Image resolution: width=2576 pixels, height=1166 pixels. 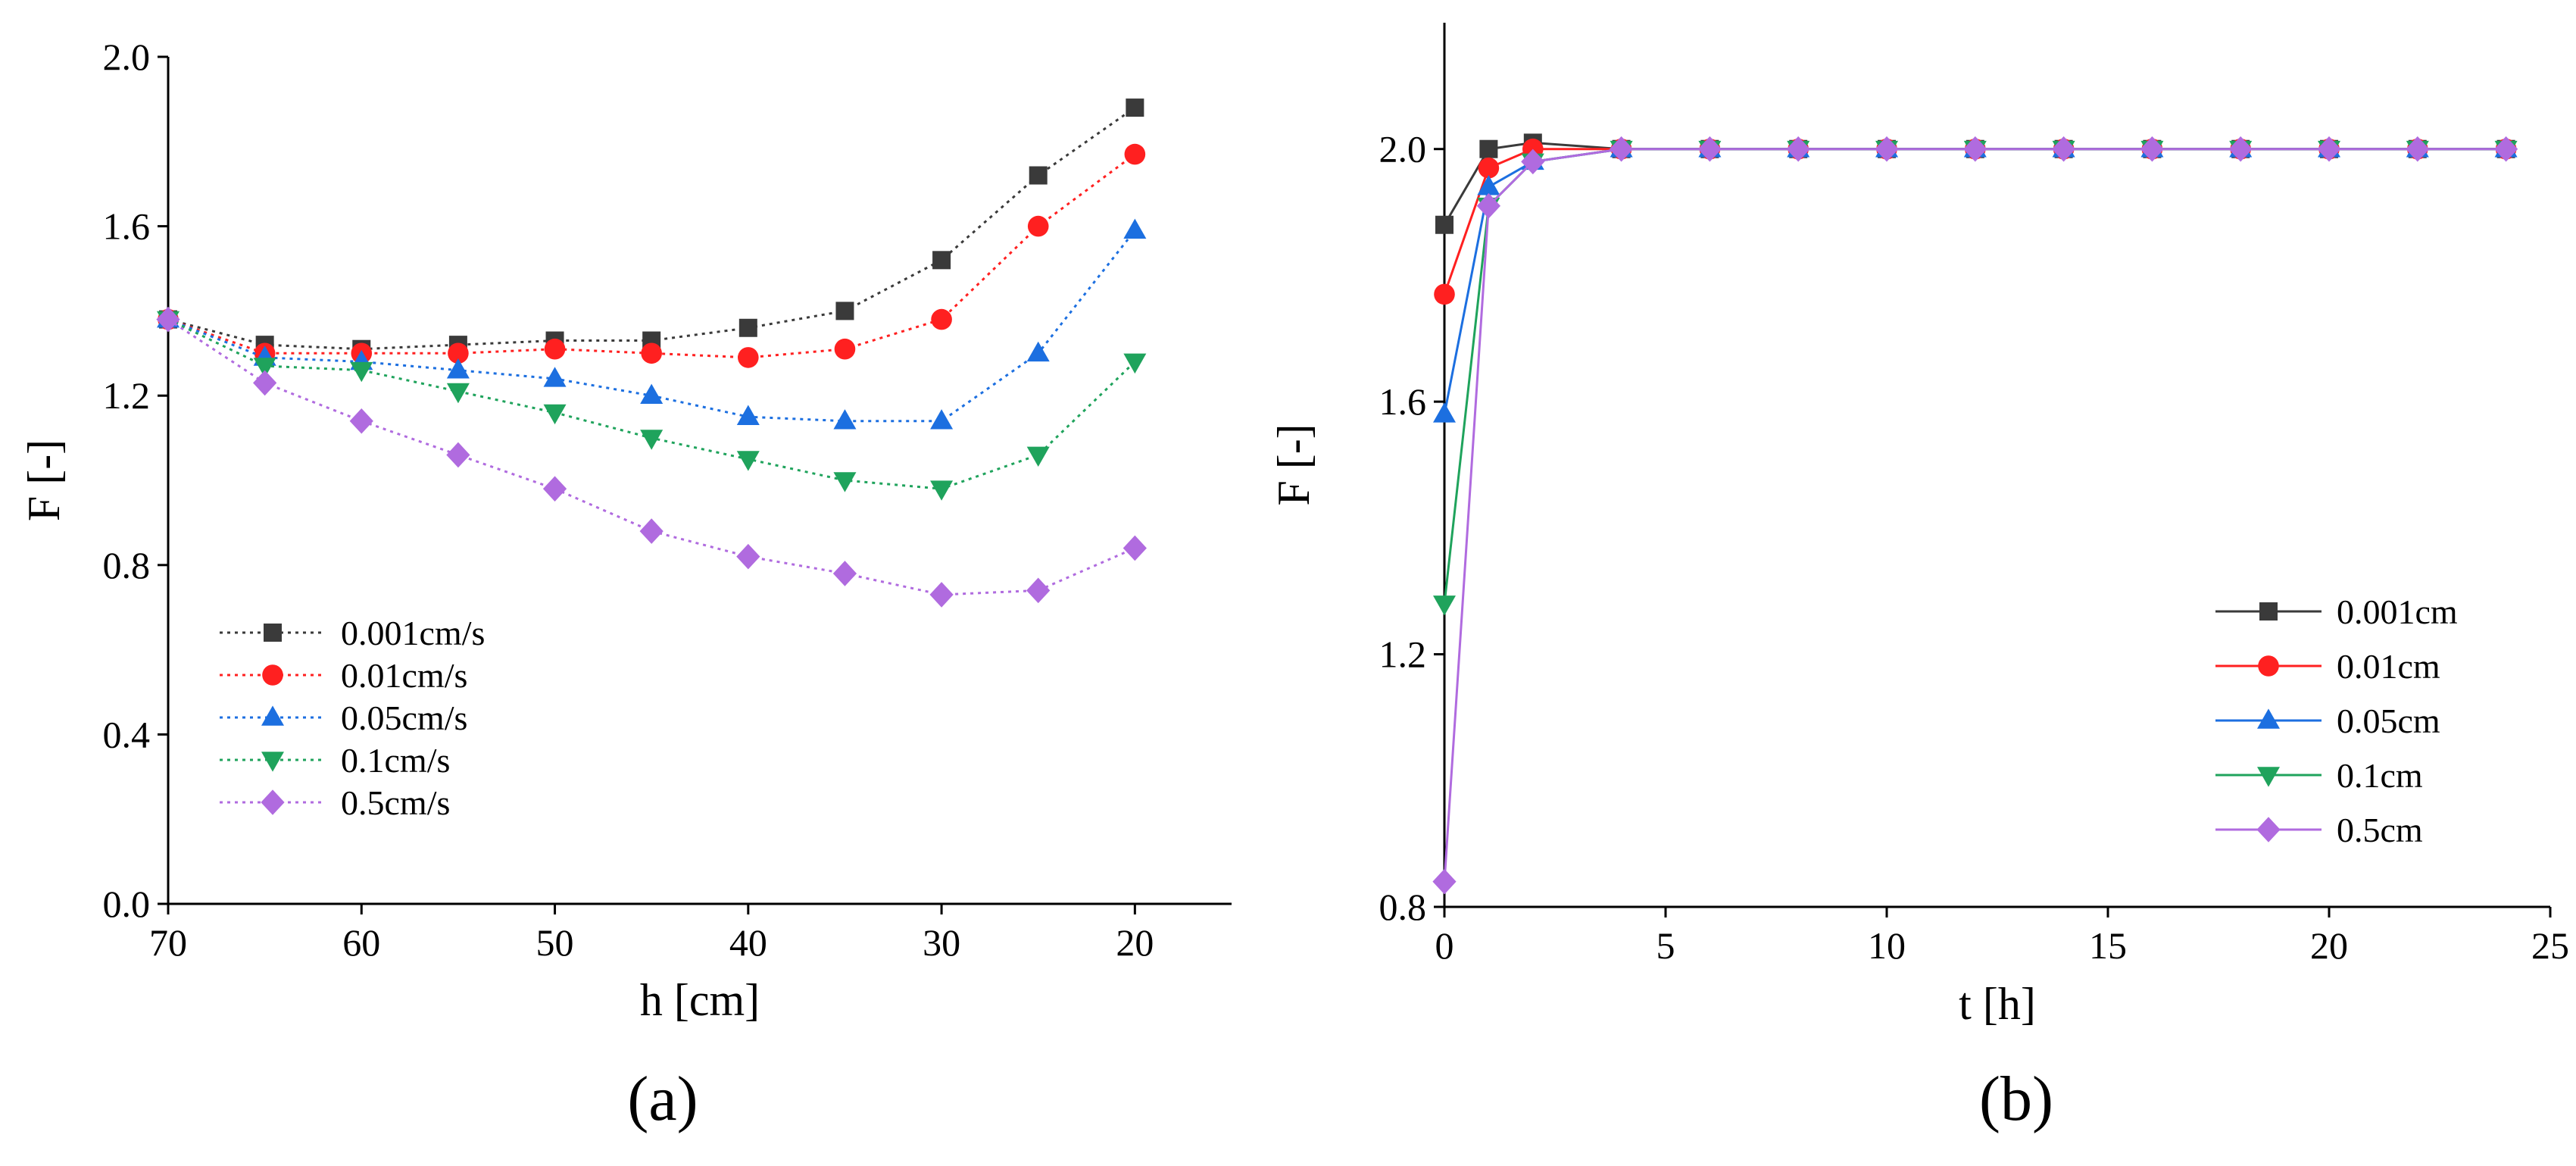 I want to click on panel-b-x-tick-label: 25, so click(x=2550, y=945).